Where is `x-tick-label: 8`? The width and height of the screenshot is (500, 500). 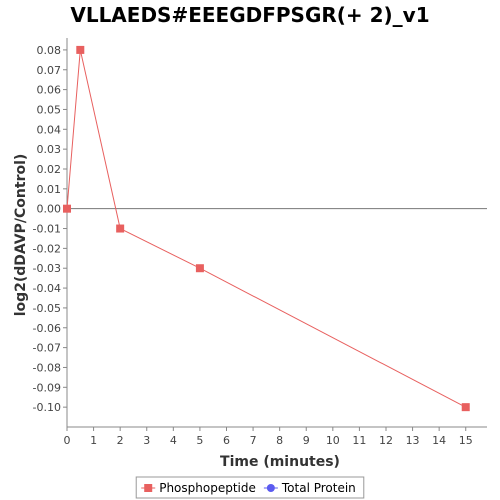
x-tick-label: 8 is located at coordinates (279, 440).